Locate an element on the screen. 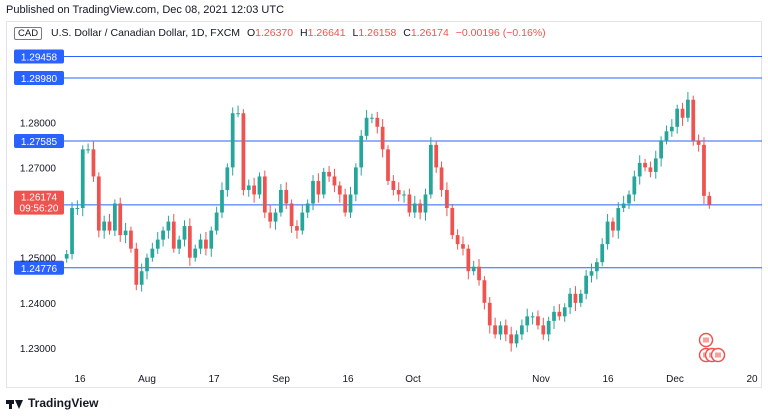  low-value: 1.26158 is located at coordinates (377, 33).